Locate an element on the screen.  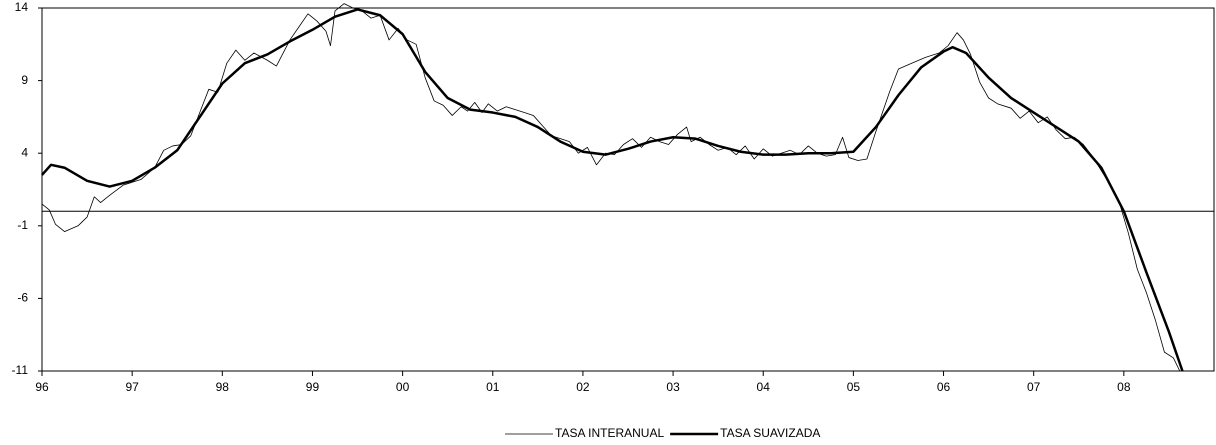
x-tick-label: 98 is located at coordinates (223, 387).